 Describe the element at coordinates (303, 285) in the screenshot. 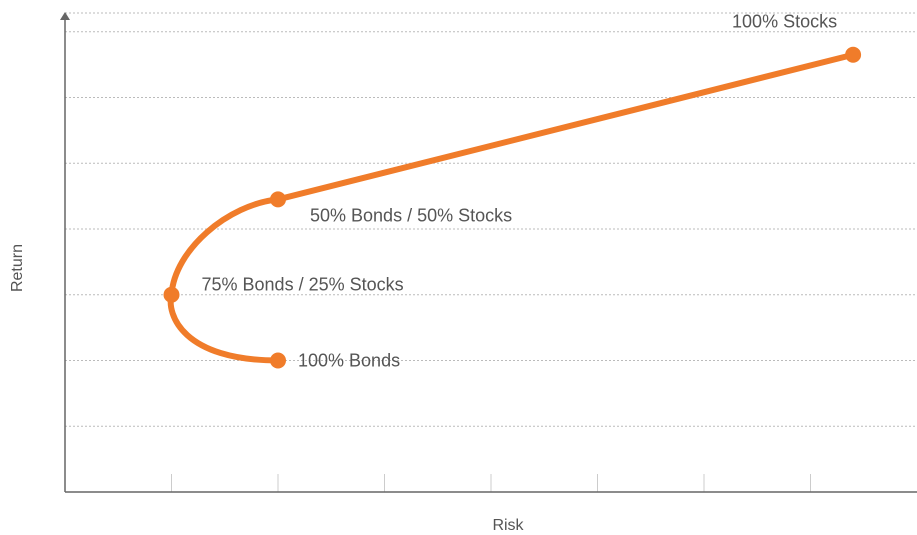

I see `data-label: 75% Bonds / 25% Stocks` at that location.